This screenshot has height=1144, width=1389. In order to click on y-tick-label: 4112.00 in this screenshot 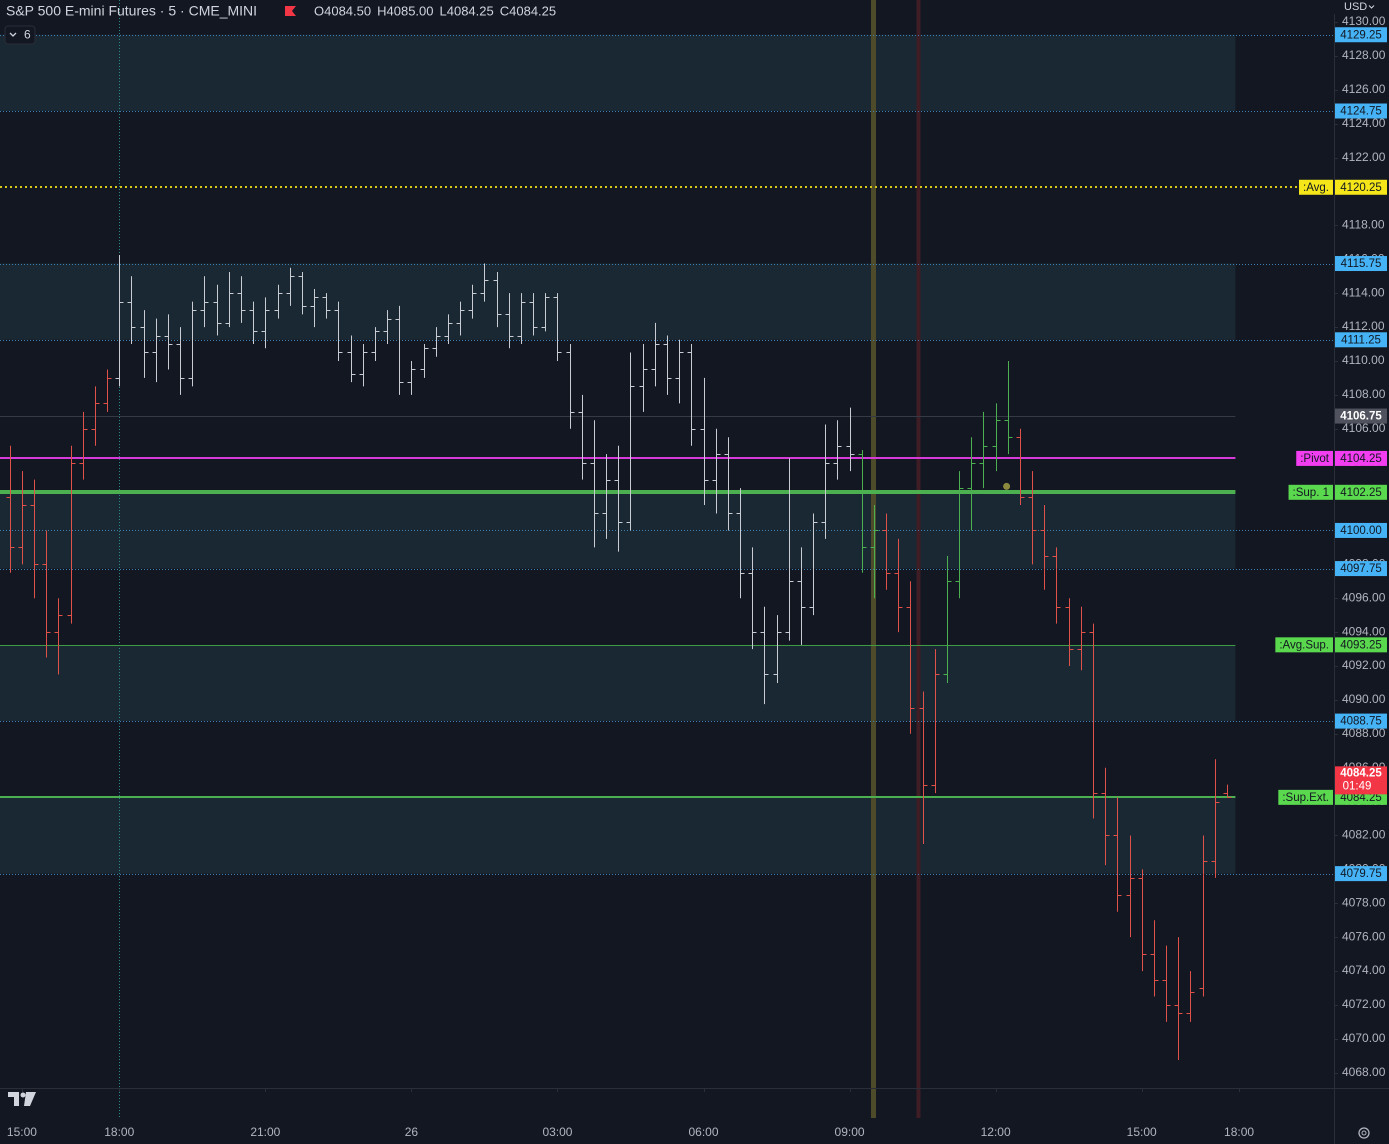, I will do `click(1363, 326)`.